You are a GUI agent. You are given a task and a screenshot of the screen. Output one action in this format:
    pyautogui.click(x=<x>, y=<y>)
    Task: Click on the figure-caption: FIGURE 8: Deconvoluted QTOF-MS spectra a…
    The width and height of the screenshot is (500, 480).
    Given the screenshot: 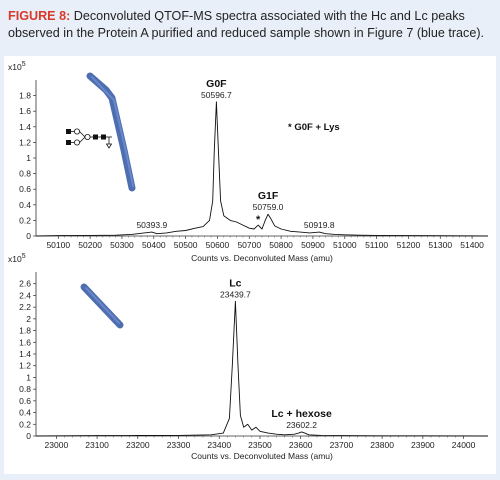 What is the action you would take?
    pyautogui.click(x=250, y=25)
    